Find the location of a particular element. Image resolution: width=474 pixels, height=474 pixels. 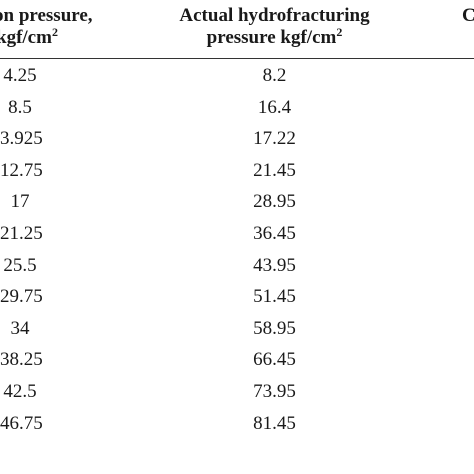

table-row: 42.5 73.95 is located at coordinates (237, 396).